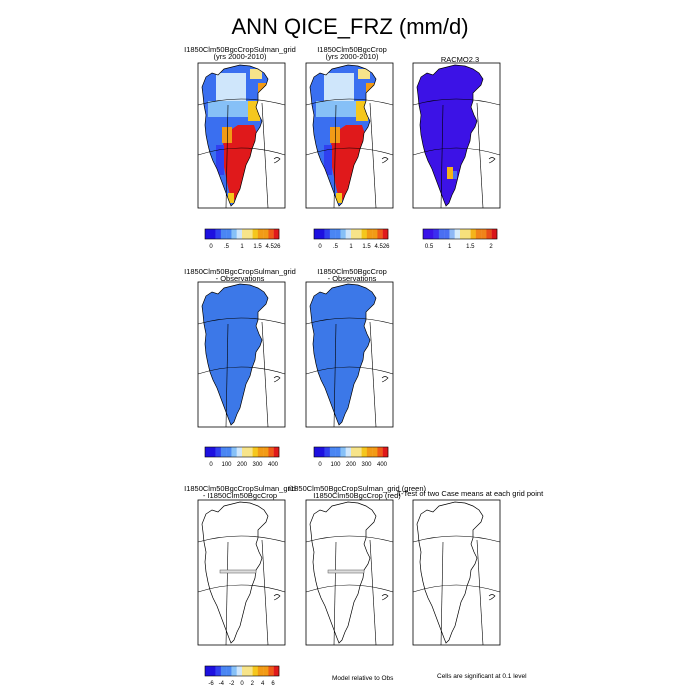 The image size is (700, 700). I want to click on colorbar-tick-label: 4.526, so click(382, 247).